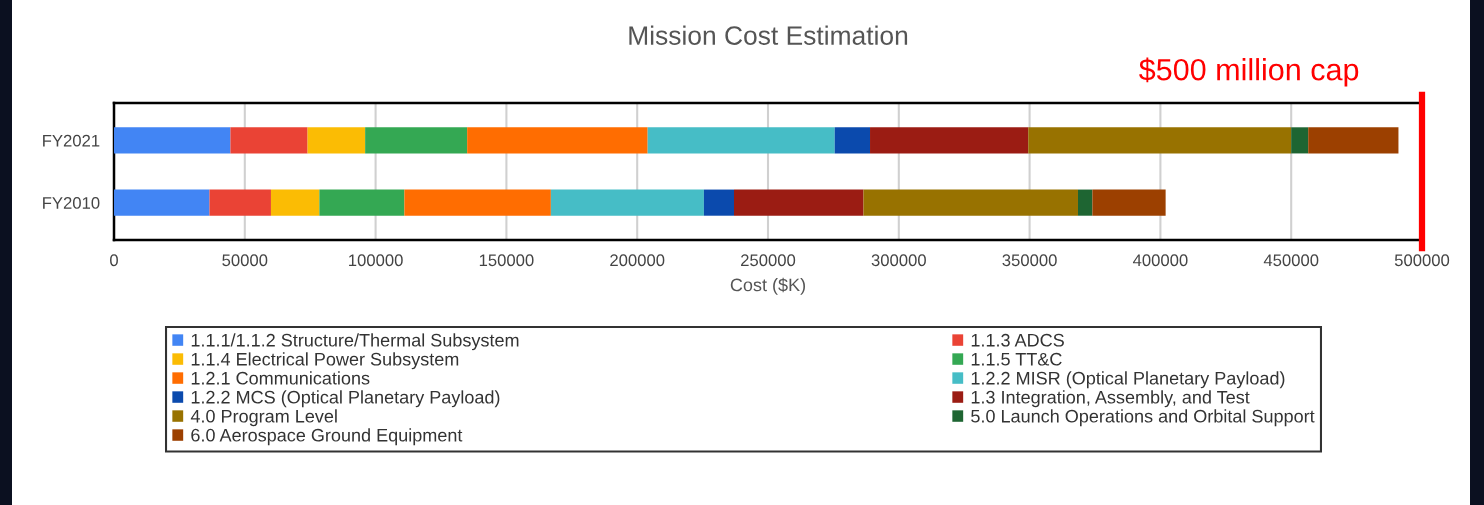 The width and height of the screenshot is (1484, 505). I want to click on x-tick-label: 400000, so click(1160, 260).